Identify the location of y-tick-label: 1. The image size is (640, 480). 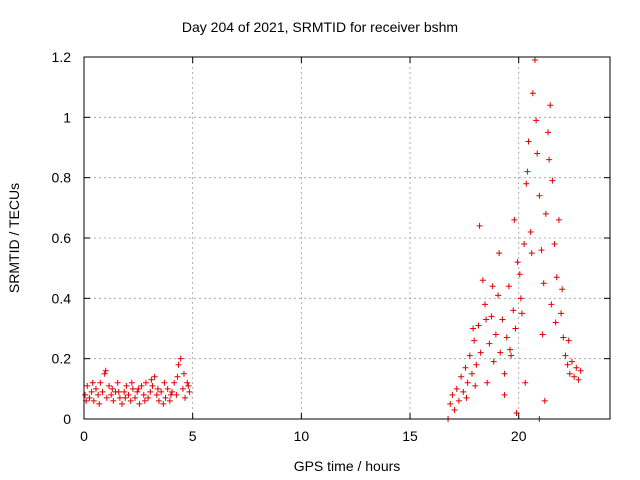
(67, 117).